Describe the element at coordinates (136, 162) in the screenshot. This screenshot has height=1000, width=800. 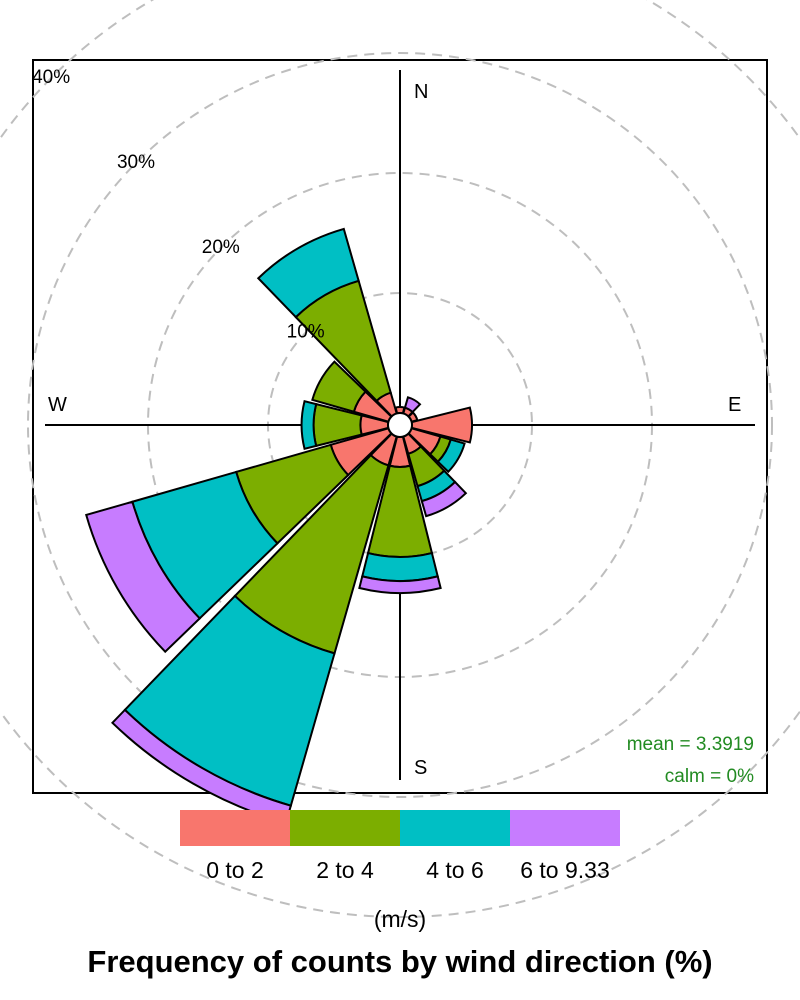
I see `radial-tick-label: 30%` at that location.